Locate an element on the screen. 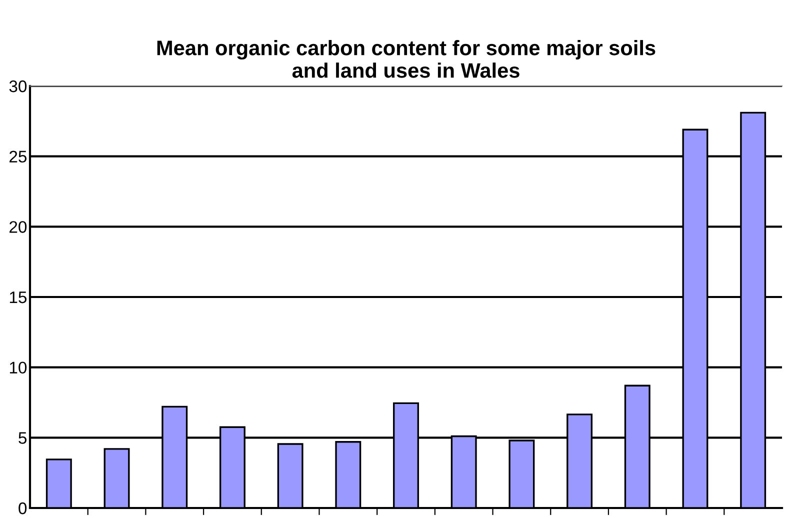 This screenshot has height=518, width=785. y-tick-label: 10 is located at coordinates (18, 368).